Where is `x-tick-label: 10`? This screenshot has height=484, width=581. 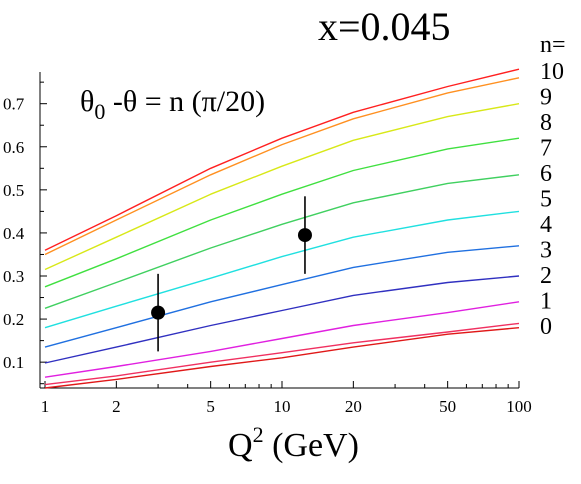
x-tick-label: 10 is located at coordinates (282, 406).